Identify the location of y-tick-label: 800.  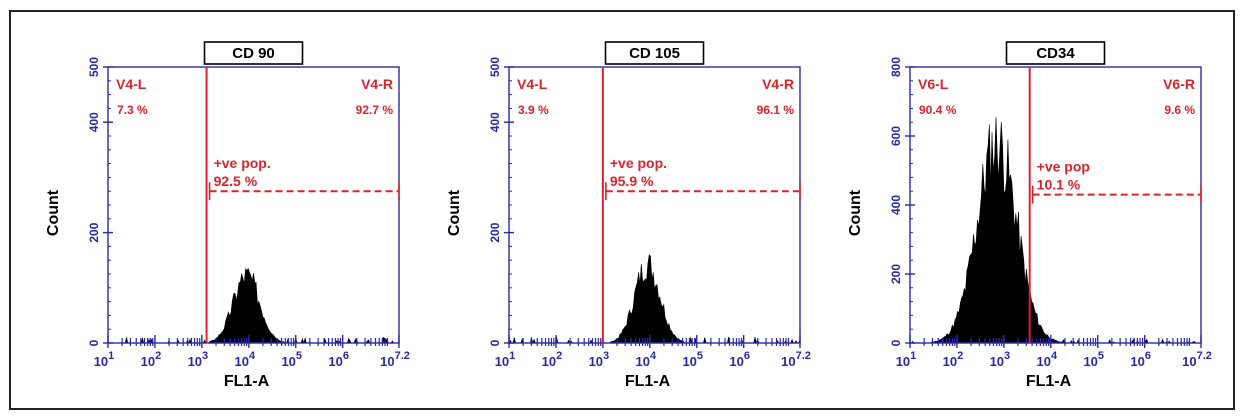
(896, 67).